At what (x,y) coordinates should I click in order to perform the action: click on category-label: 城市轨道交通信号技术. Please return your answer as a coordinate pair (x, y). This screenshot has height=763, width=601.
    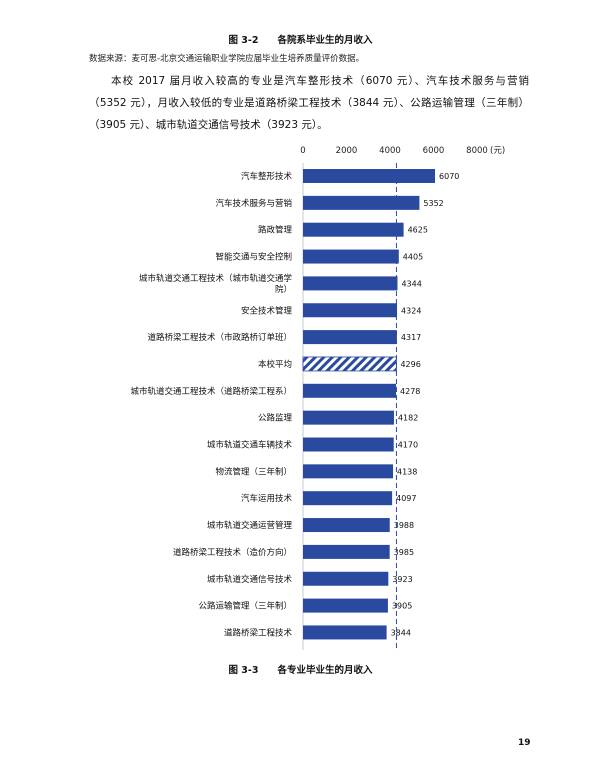
    Looking at the image, I should click on (250, 579).